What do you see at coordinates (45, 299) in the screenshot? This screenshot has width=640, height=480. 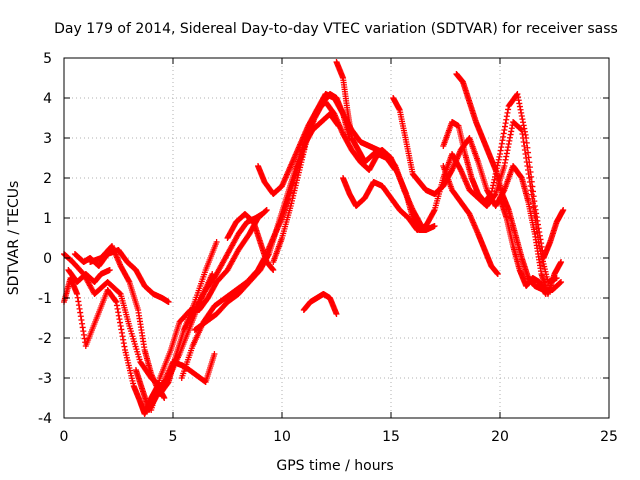 I see `y-tick-label: -1` at bounding box center [45, 299].